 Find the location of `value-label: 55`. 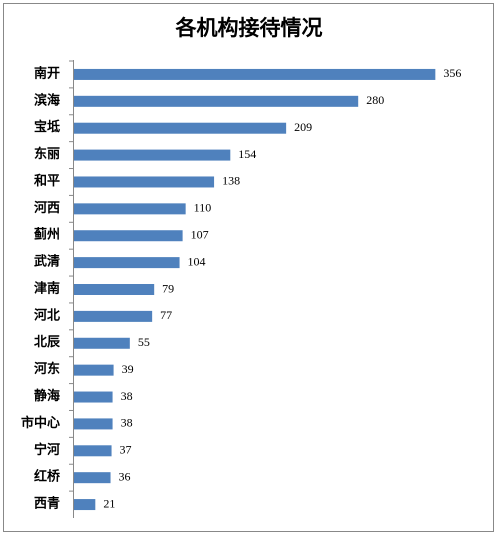

value-label: 55 is located at coordinates (144, 342).